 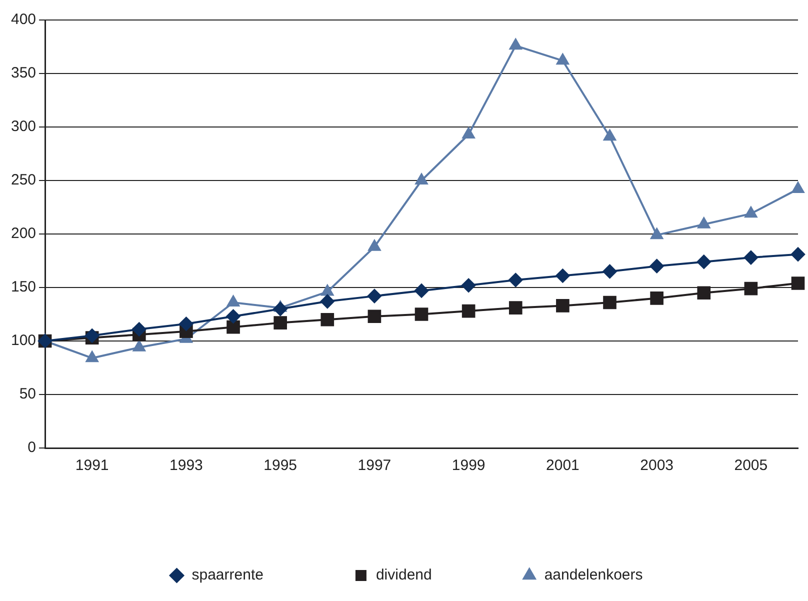 What do you see at coordinates (23, 127) in the screenshot?
I see `y-tick-label: 300` at bounding box center [23, 127].